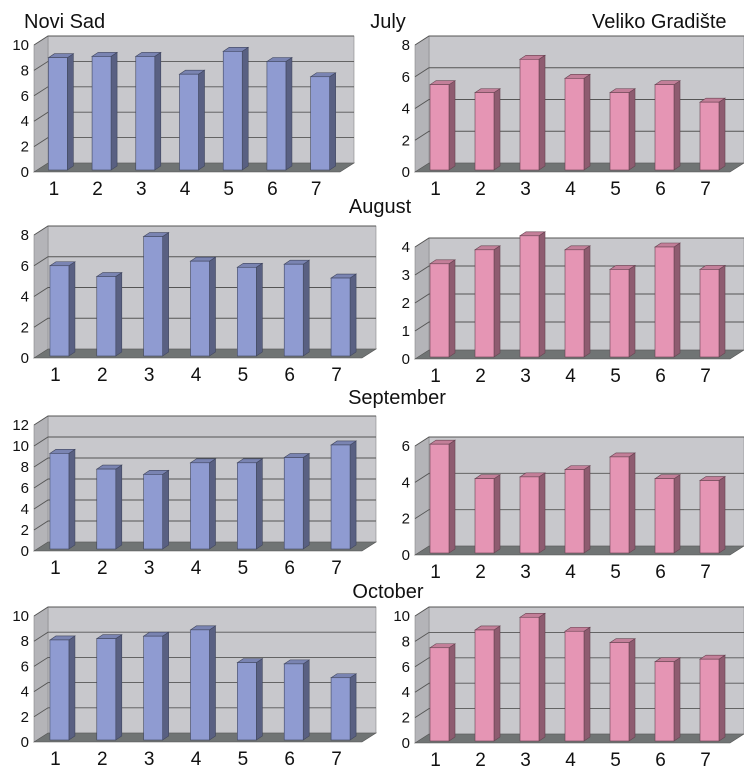 The width and height of the screenshot is (744, 768). Describe the element at coordinates (406, 275) in the screenshot. I see `y-tick-label: 3` at that location.